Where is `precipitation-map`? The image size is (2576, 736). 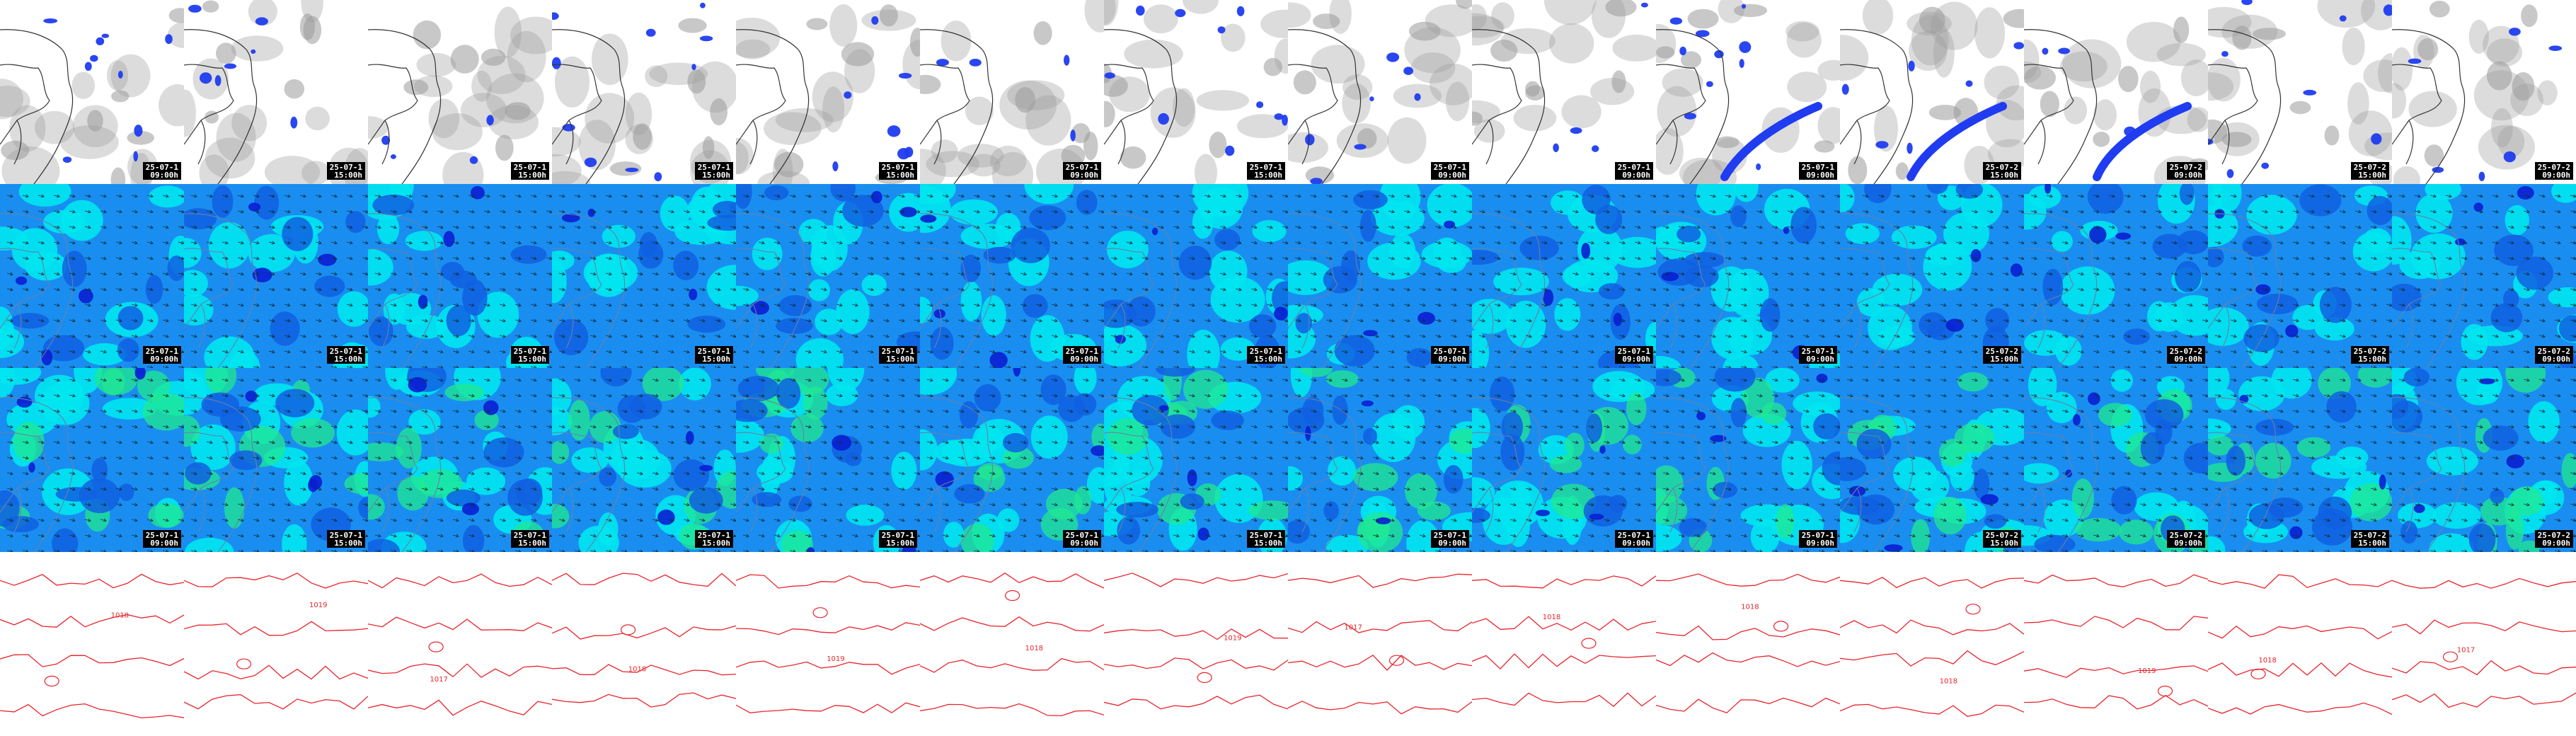
precipitation-map is located at coordinates (2484, 92).